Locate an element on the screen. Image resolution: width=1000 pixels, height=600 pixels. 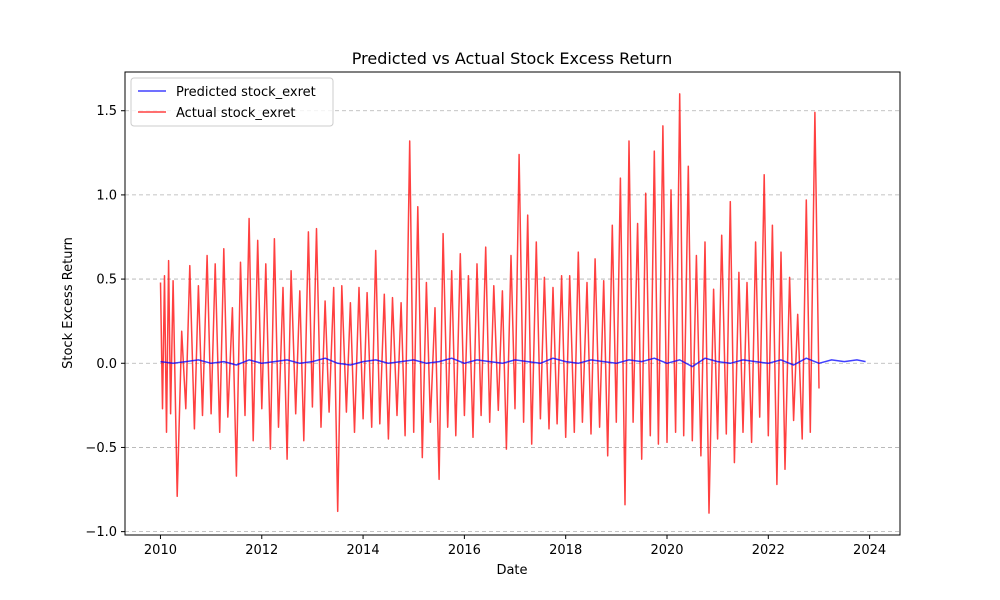
y-tick-label: 0.5 is located at coordinates (106, 280).